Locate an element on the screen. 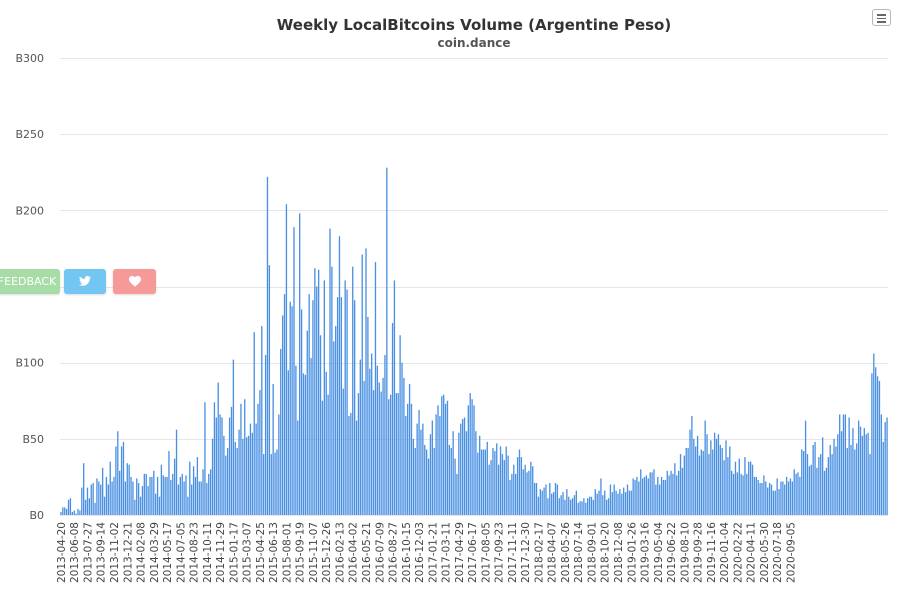  y-tick-label: B0 is located at coordinates (36, 515).